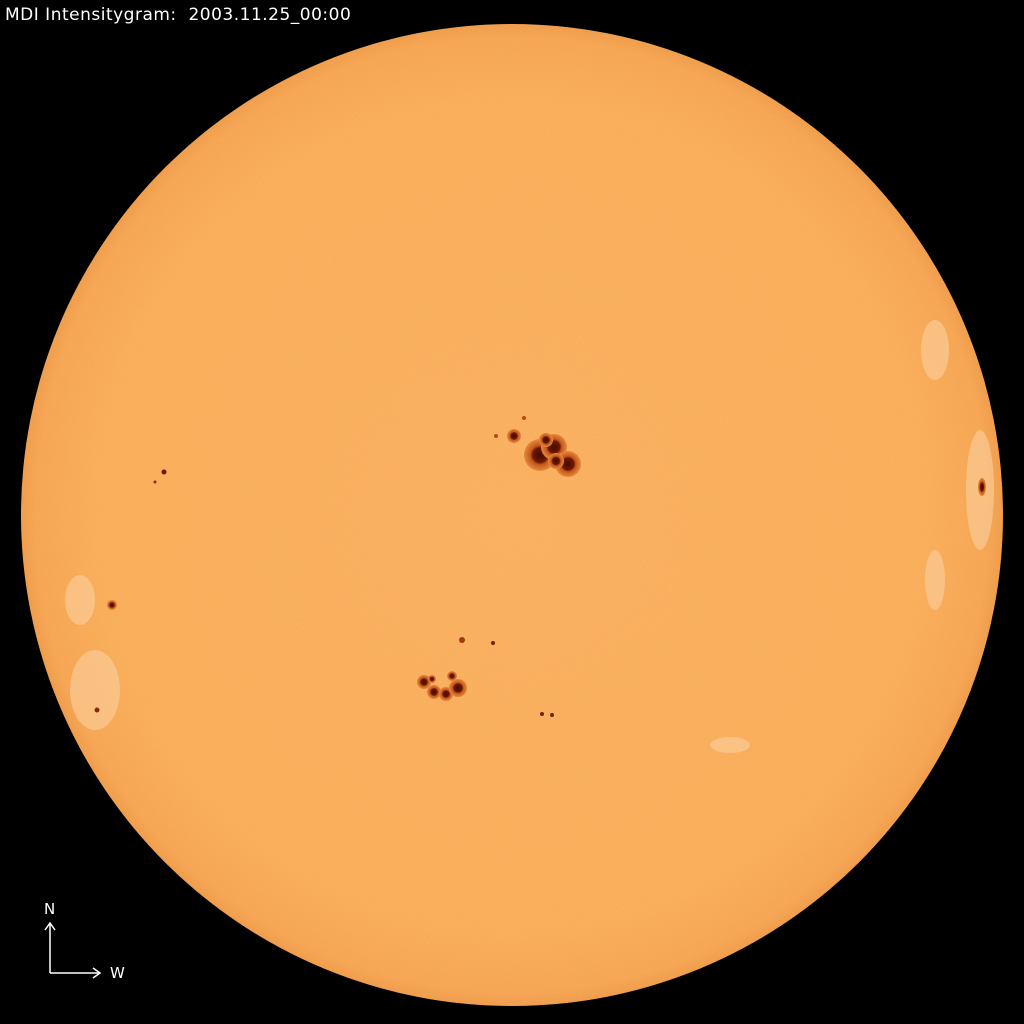 The width and height of the screenshot is (1024, 1024). Describe the element at coordinates (76, 973) in the screenshot. I see `west-arrow-icon` at that location.